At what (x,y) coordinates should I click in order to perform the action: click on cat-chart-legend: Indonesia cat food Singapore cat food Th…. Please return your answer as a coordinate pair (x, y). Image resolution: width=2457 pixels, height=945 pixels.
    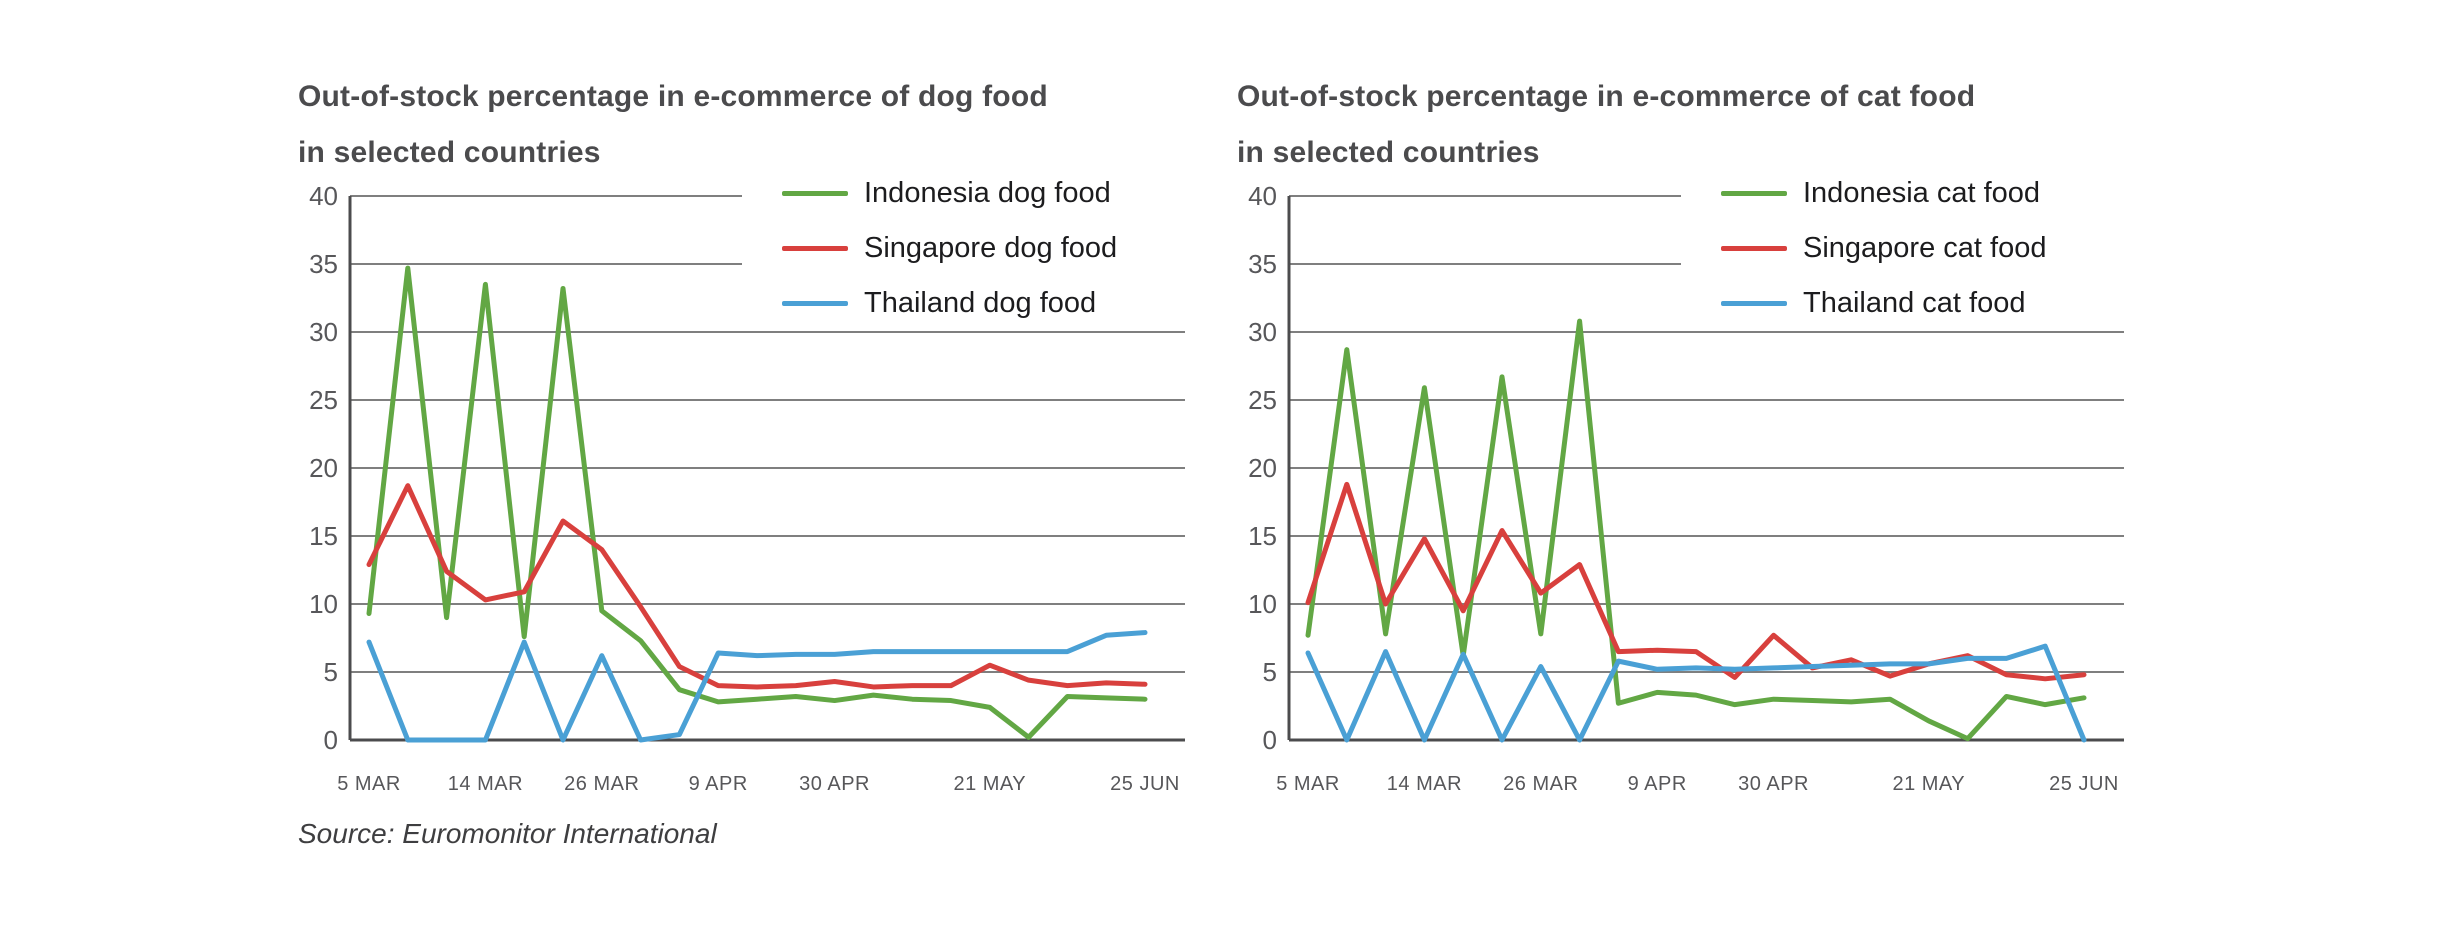
    Looking at the image, I should click on (1941, 248).